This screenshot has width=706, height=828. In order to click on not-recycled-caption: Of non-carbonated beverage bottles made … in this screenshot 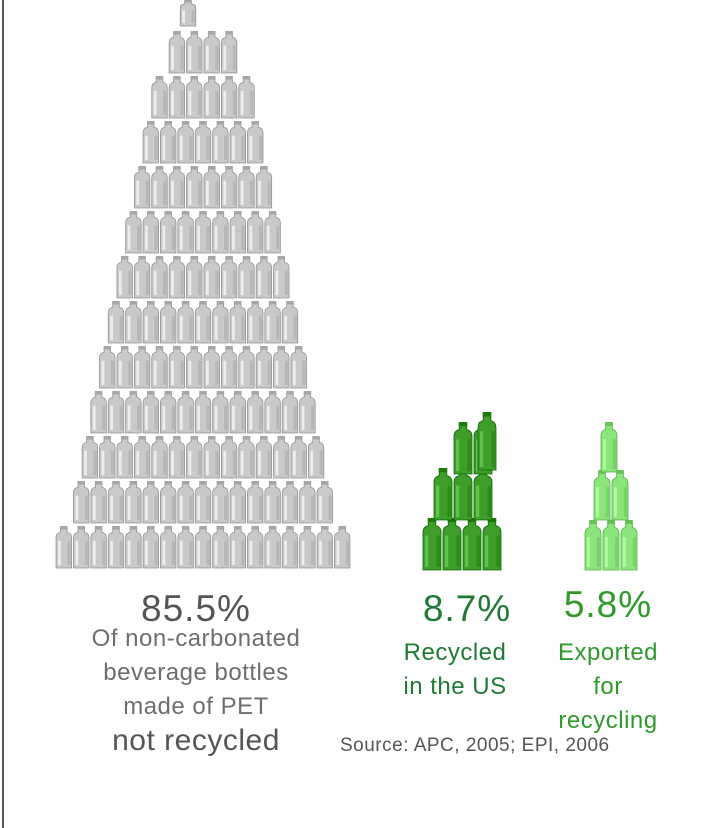, I will do `click(196, 690)`.